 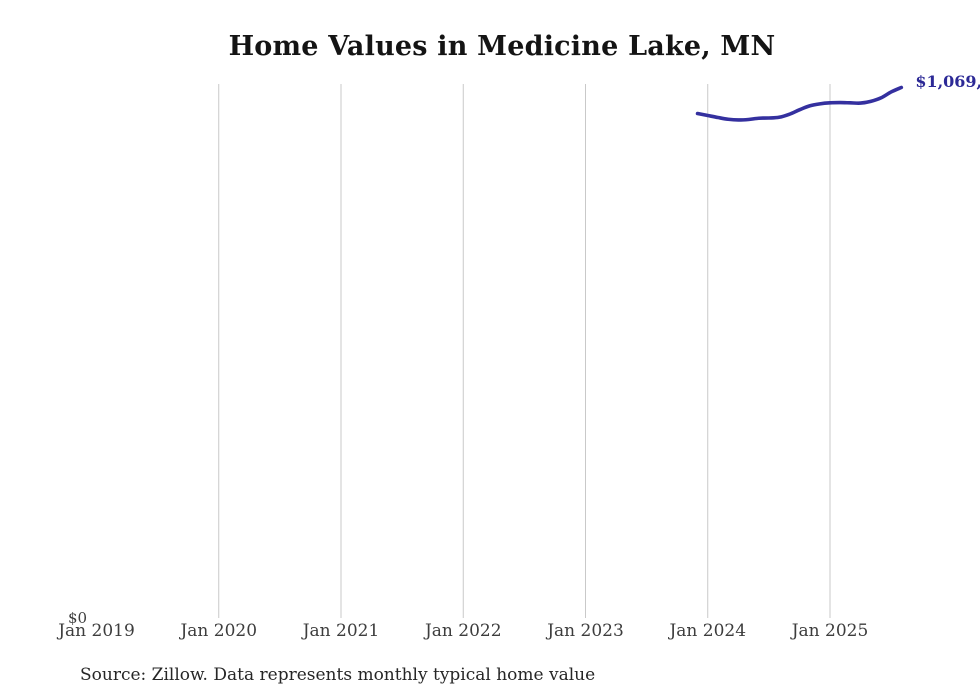 I want to click on x-tick-label: Jan 2022, so click(x=463, y=631).